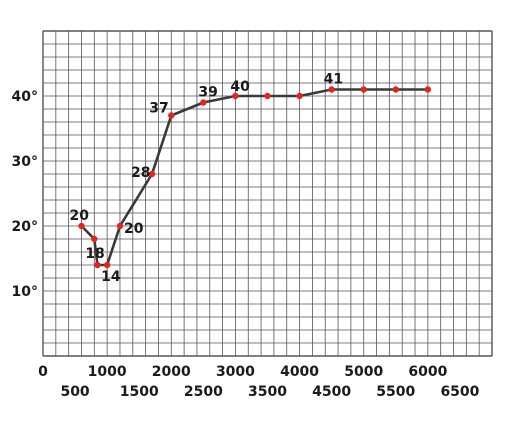 This screenshot has width=514, height=423. Describe the element at coordinates (25, 97) in the screenshot. I see `y-tick-label: 40°` at that location.